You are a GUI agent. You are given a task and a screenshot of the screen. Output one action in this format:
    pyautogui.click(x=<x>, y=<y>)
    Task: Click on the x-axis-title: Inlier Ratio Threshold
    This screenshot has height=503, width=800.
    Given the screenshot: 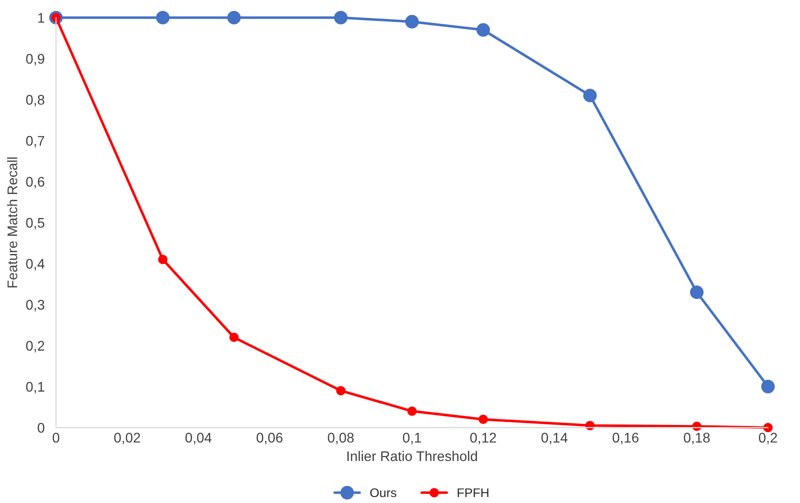 What is the action you would take?
    pyautogui.click(x=412, y=456)
    